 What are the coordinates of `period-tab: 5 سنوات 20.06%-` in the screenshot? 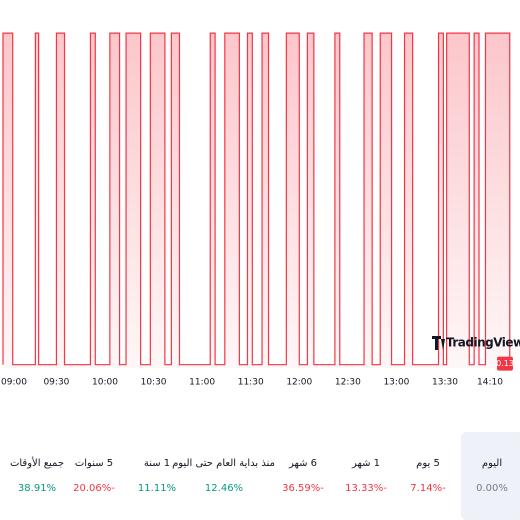 It's located at (94, 476).